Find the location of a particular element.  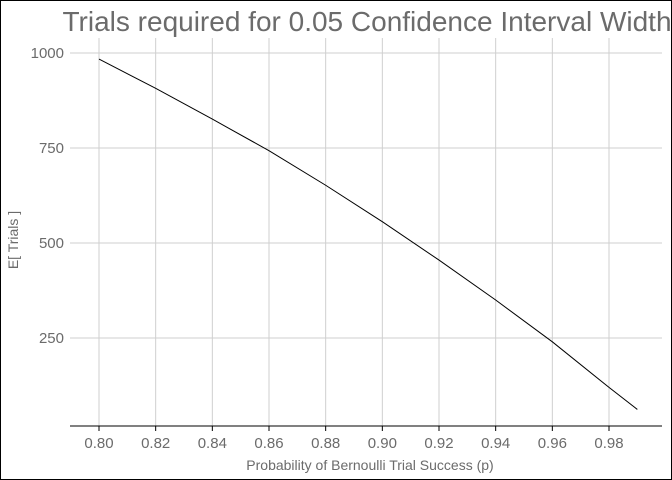

x-tick-label: 0.98 is located at coordinates (608, 443).